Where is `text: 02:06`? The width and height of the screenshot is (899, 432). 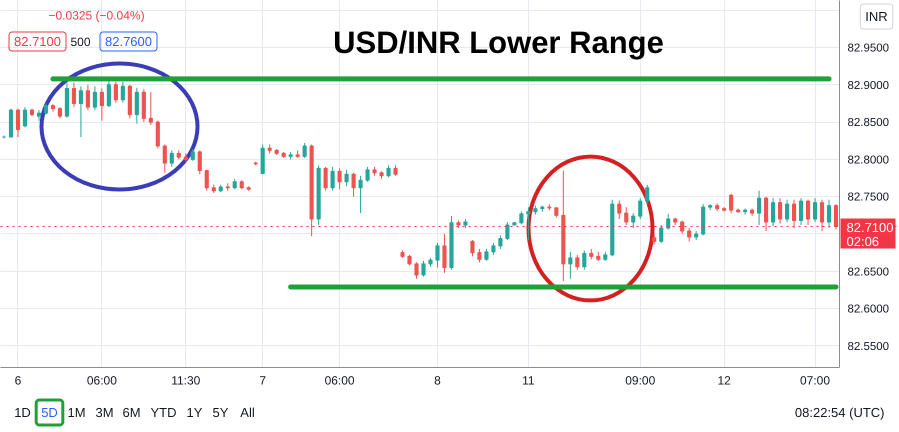 text: 02:06 is located at coordinates (863, 242).